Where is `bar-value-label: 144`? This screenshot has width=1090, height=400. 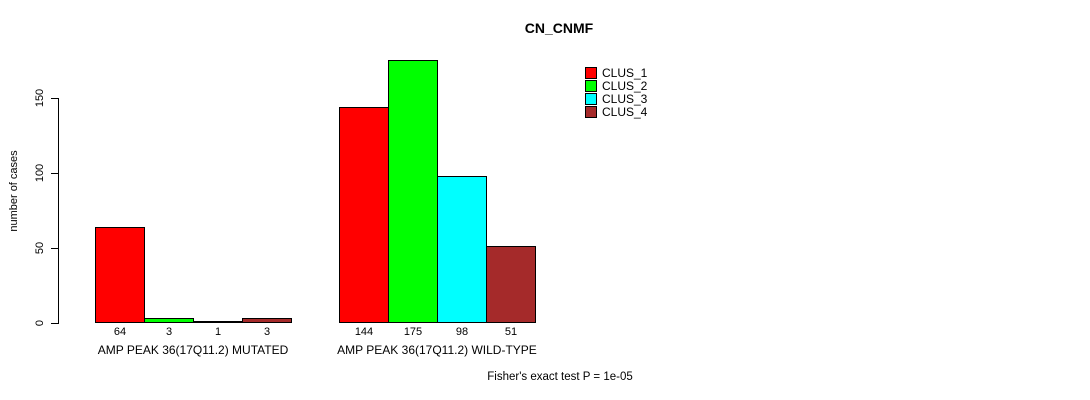
bar-value-label: 144 is located at coordinates (364, 332).